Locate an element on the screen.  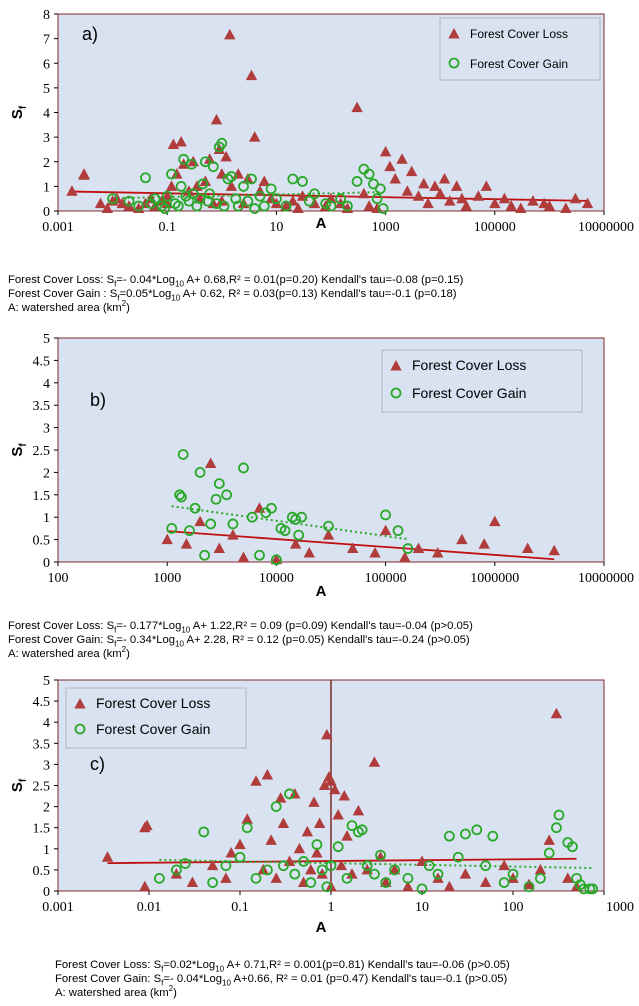
y-tick-label: 5 is located at coordinates (46, 681).